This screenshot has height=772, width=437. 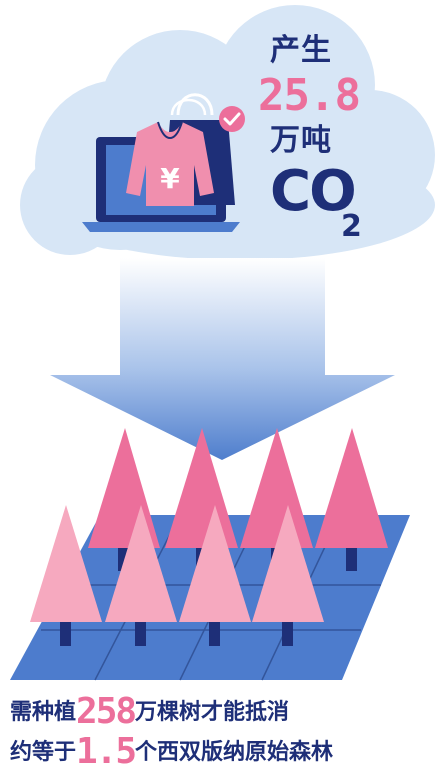 I want to click on caption-line-2-suffix: 个西双版纳原始森林, so click(x=234, y=752).